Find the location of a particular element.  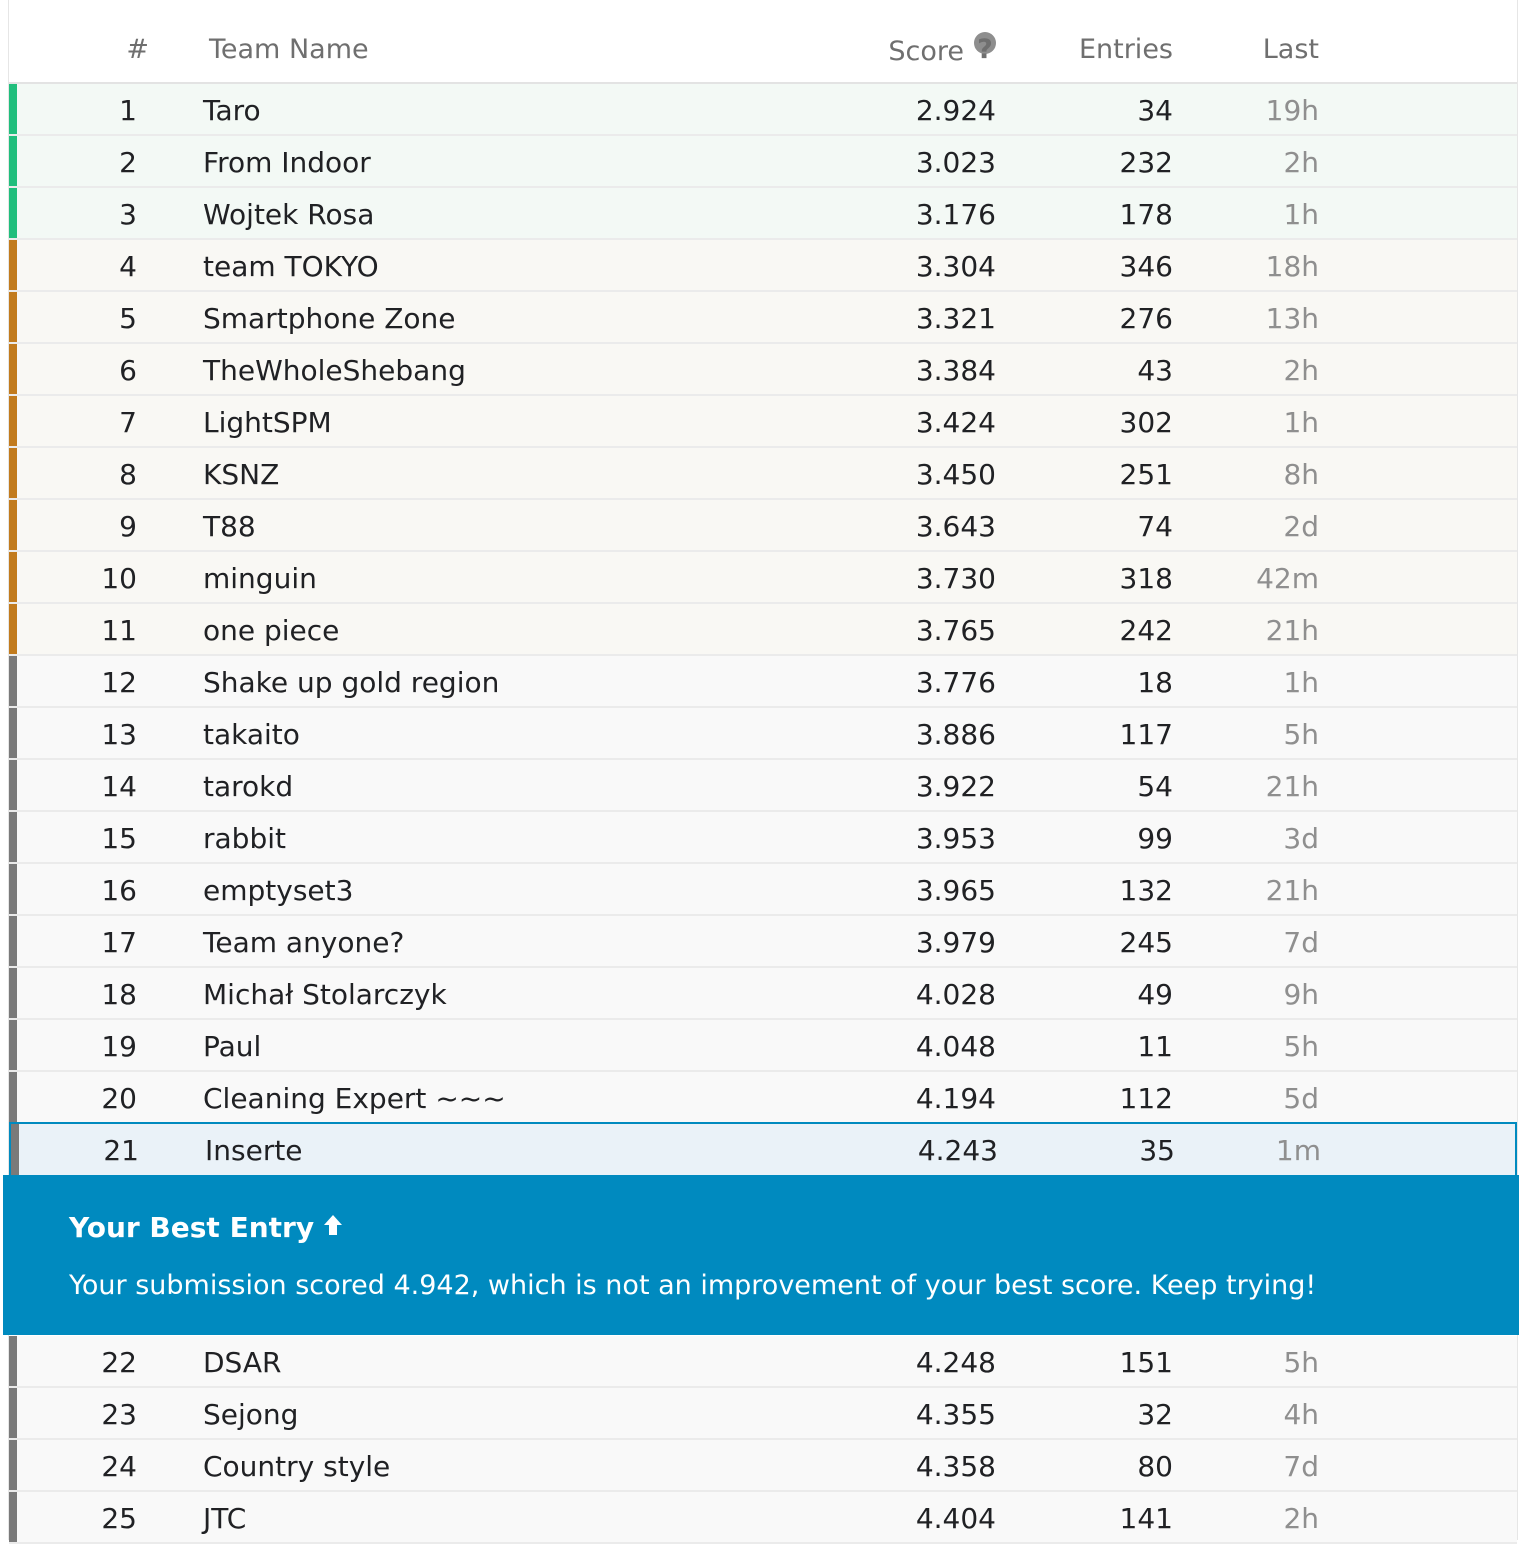

last-submission-cell: 21h is located at coordinates (1292, 630).